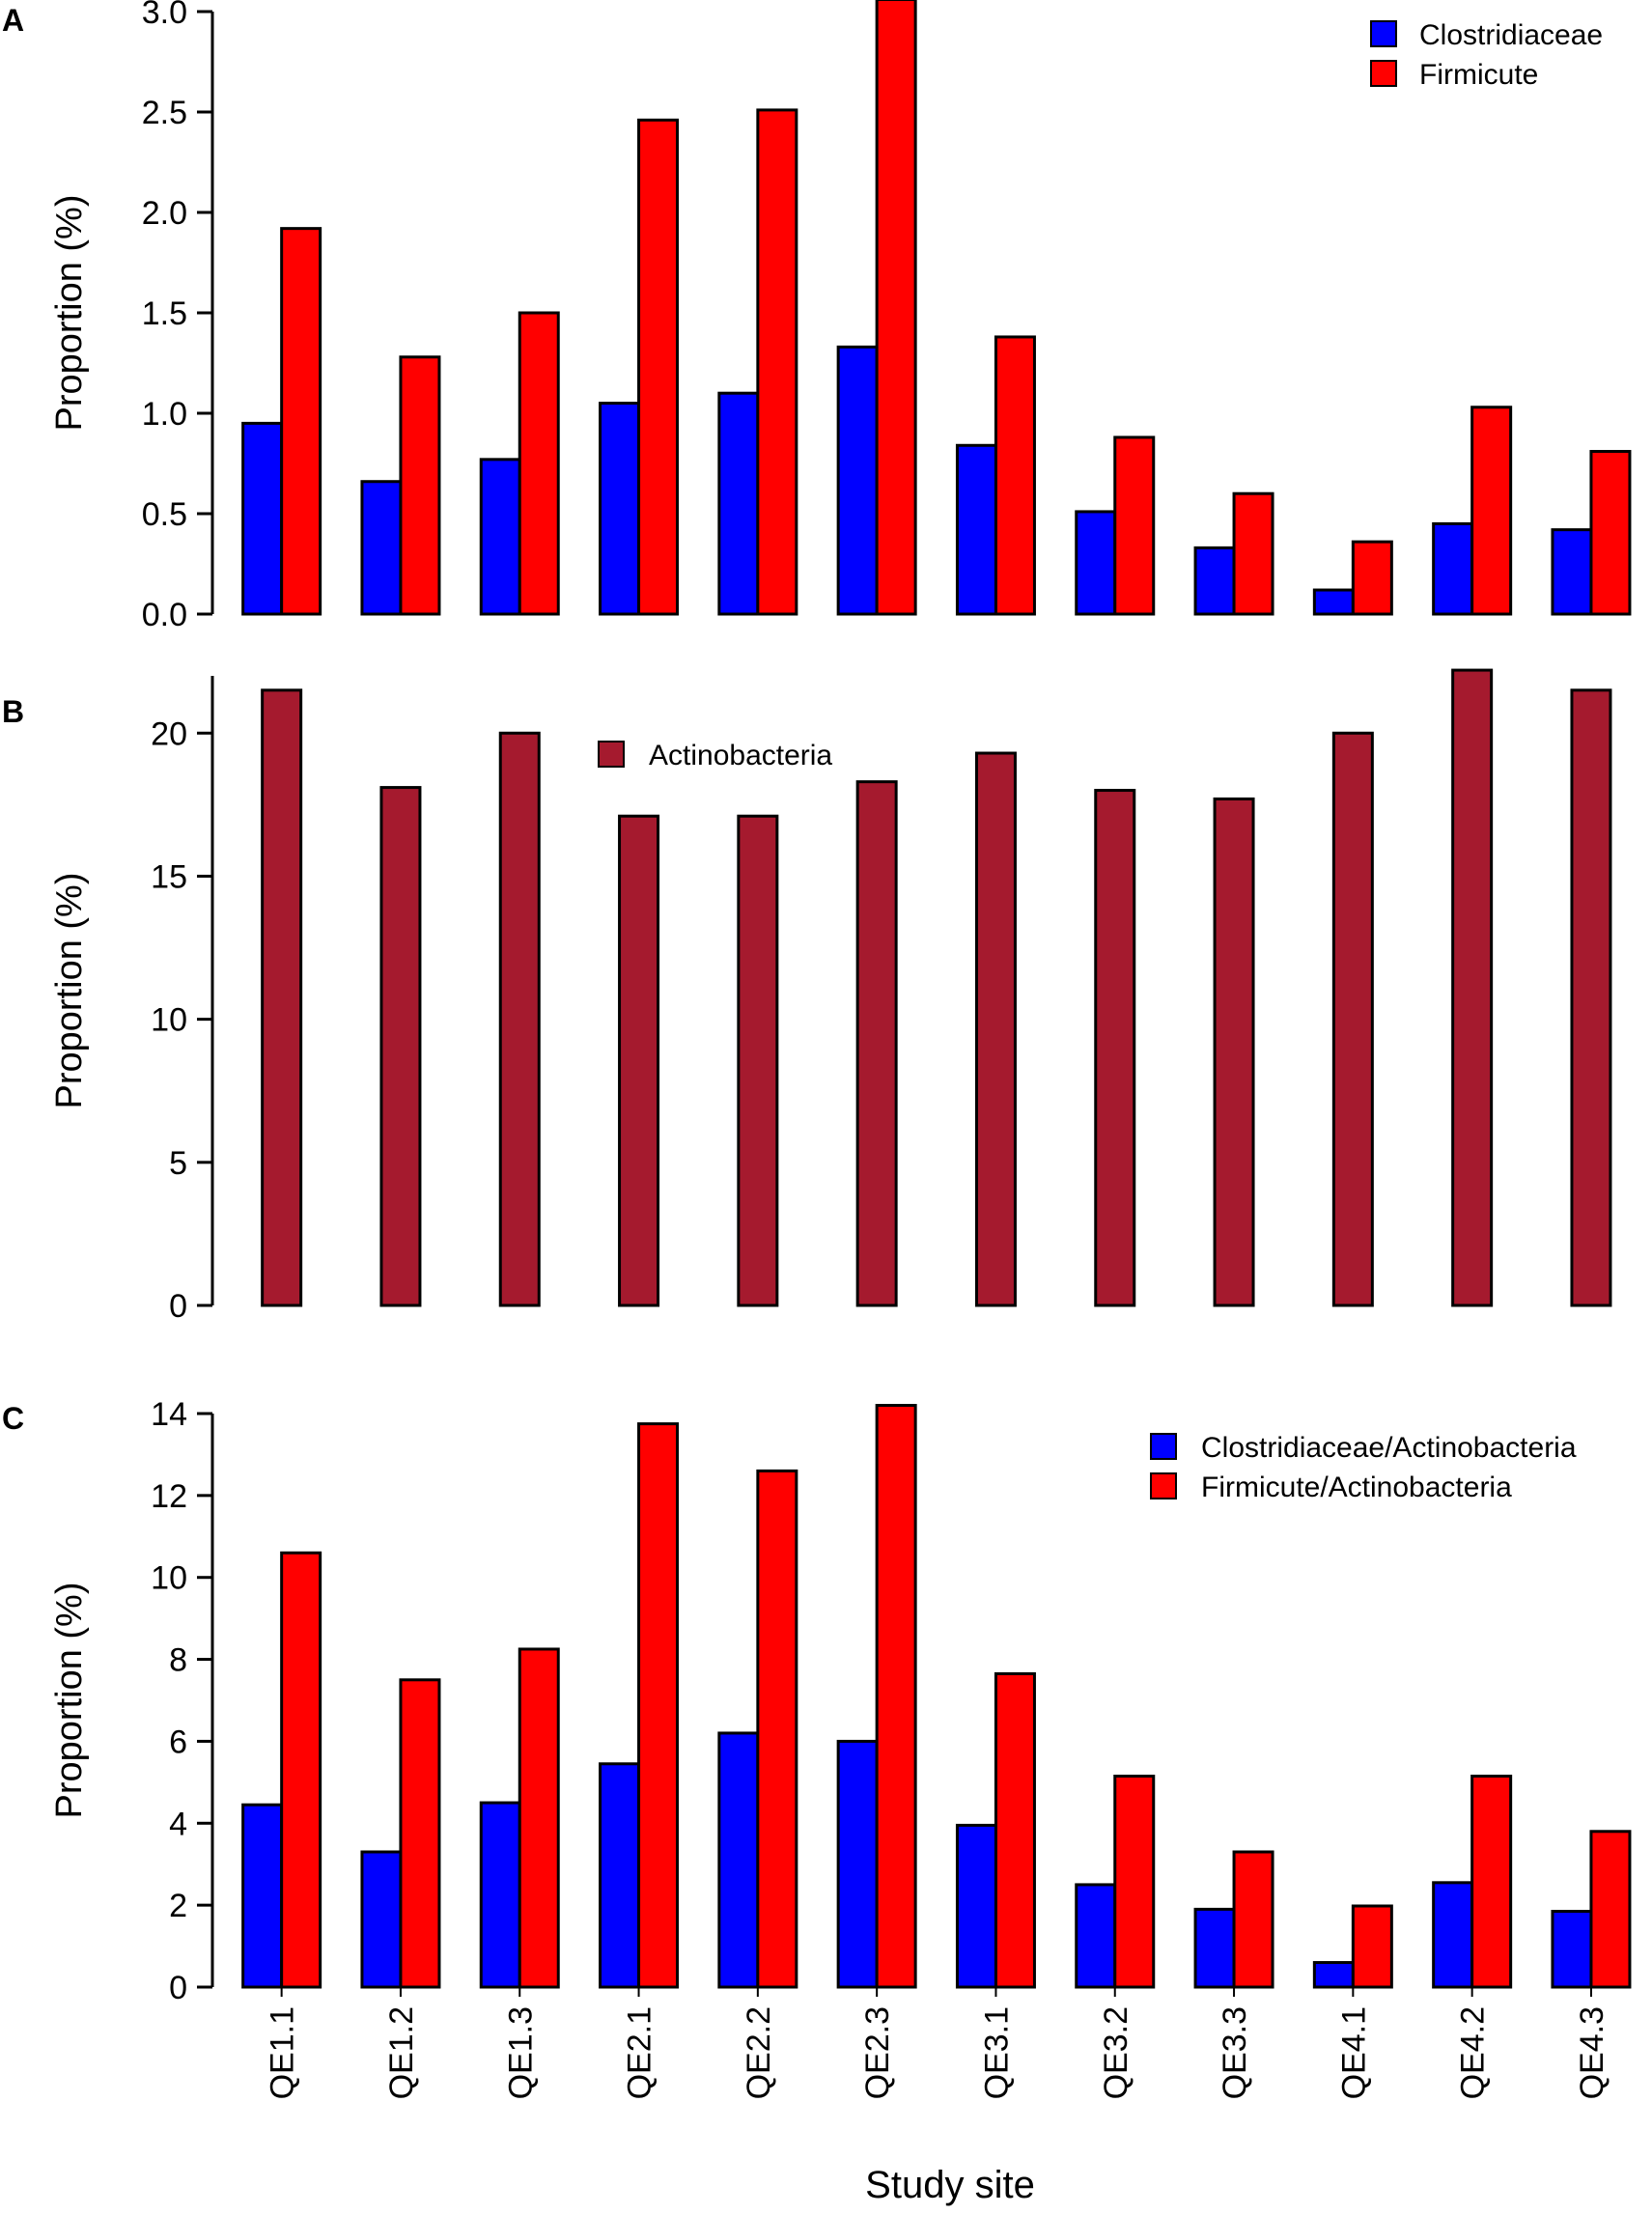  I want to click on y-tick-label: 20, so click(169, 733).